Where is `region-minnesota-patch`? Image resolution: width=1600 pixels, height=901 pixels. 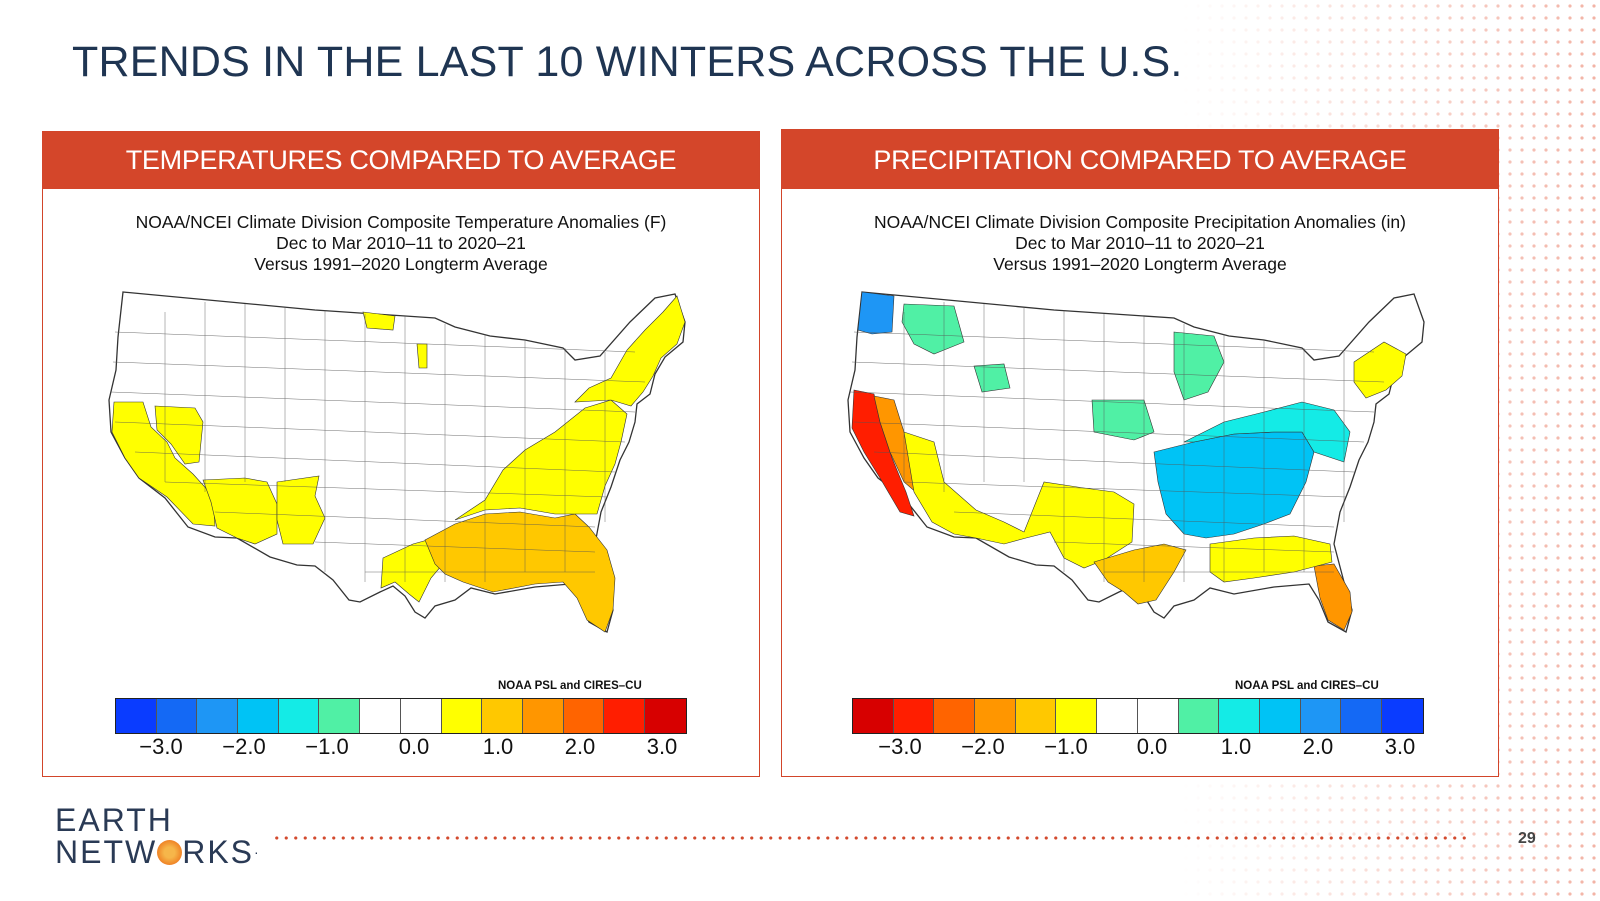
region-minnesota-patch is located at coordinates (422, 356).